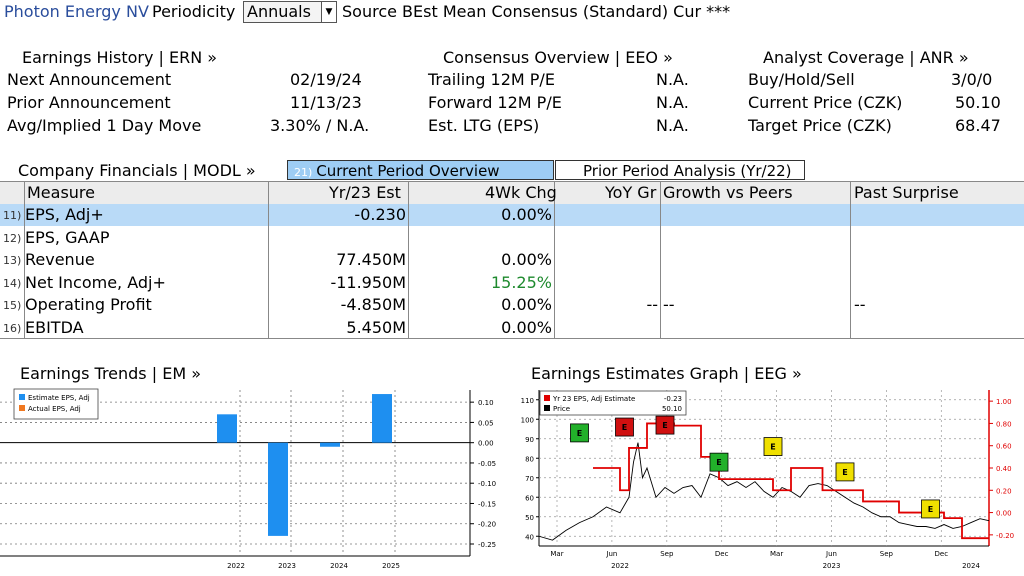 The image size is (1024, 576). Describe the element at coordinates (1004, 469) in the screenshot. I see `right-tick-label: 0.40` at that location.